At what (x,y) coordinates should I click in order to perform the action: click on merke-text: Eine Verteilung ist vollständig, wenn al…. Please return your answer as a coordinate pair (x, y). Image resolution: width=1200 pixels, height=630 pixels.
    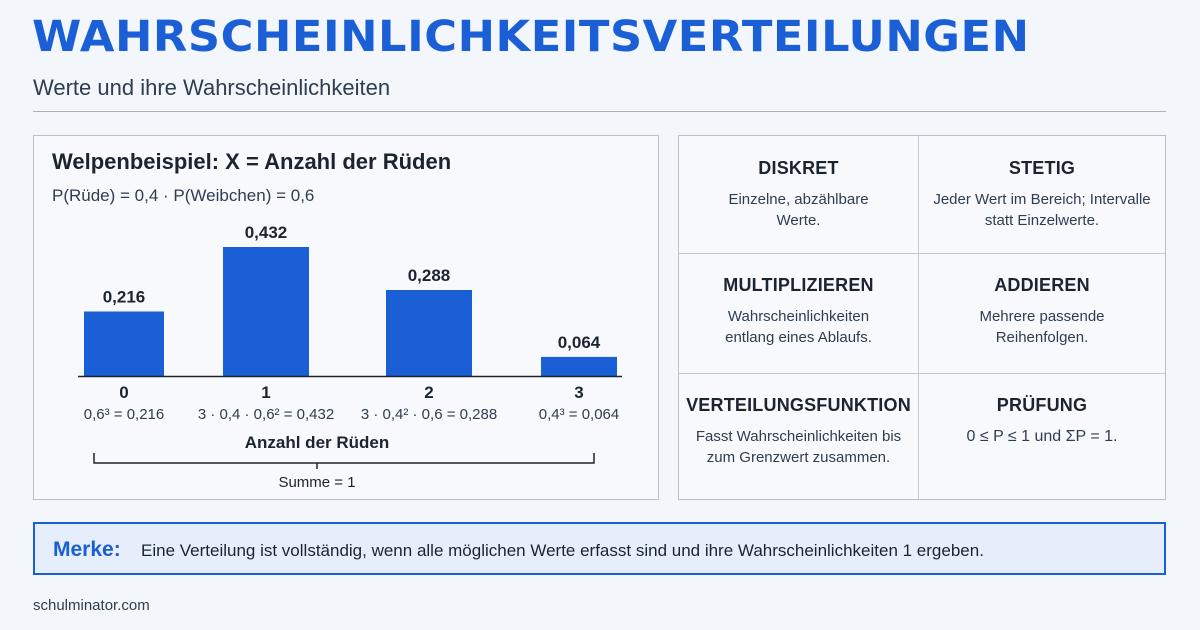
    Looking at the image, I should click on (562, 550).